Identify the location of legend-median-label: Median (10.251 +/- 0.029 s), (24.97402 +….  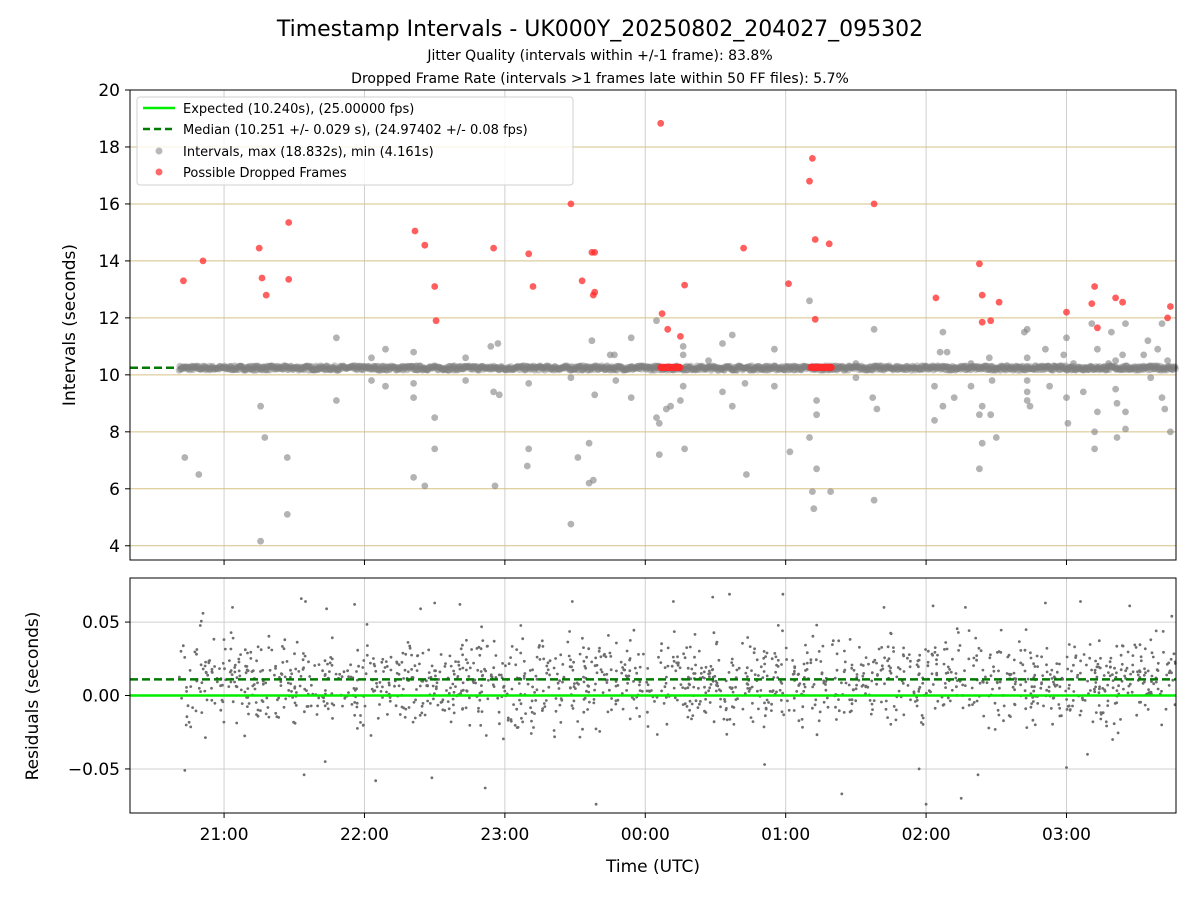
(355, 130).